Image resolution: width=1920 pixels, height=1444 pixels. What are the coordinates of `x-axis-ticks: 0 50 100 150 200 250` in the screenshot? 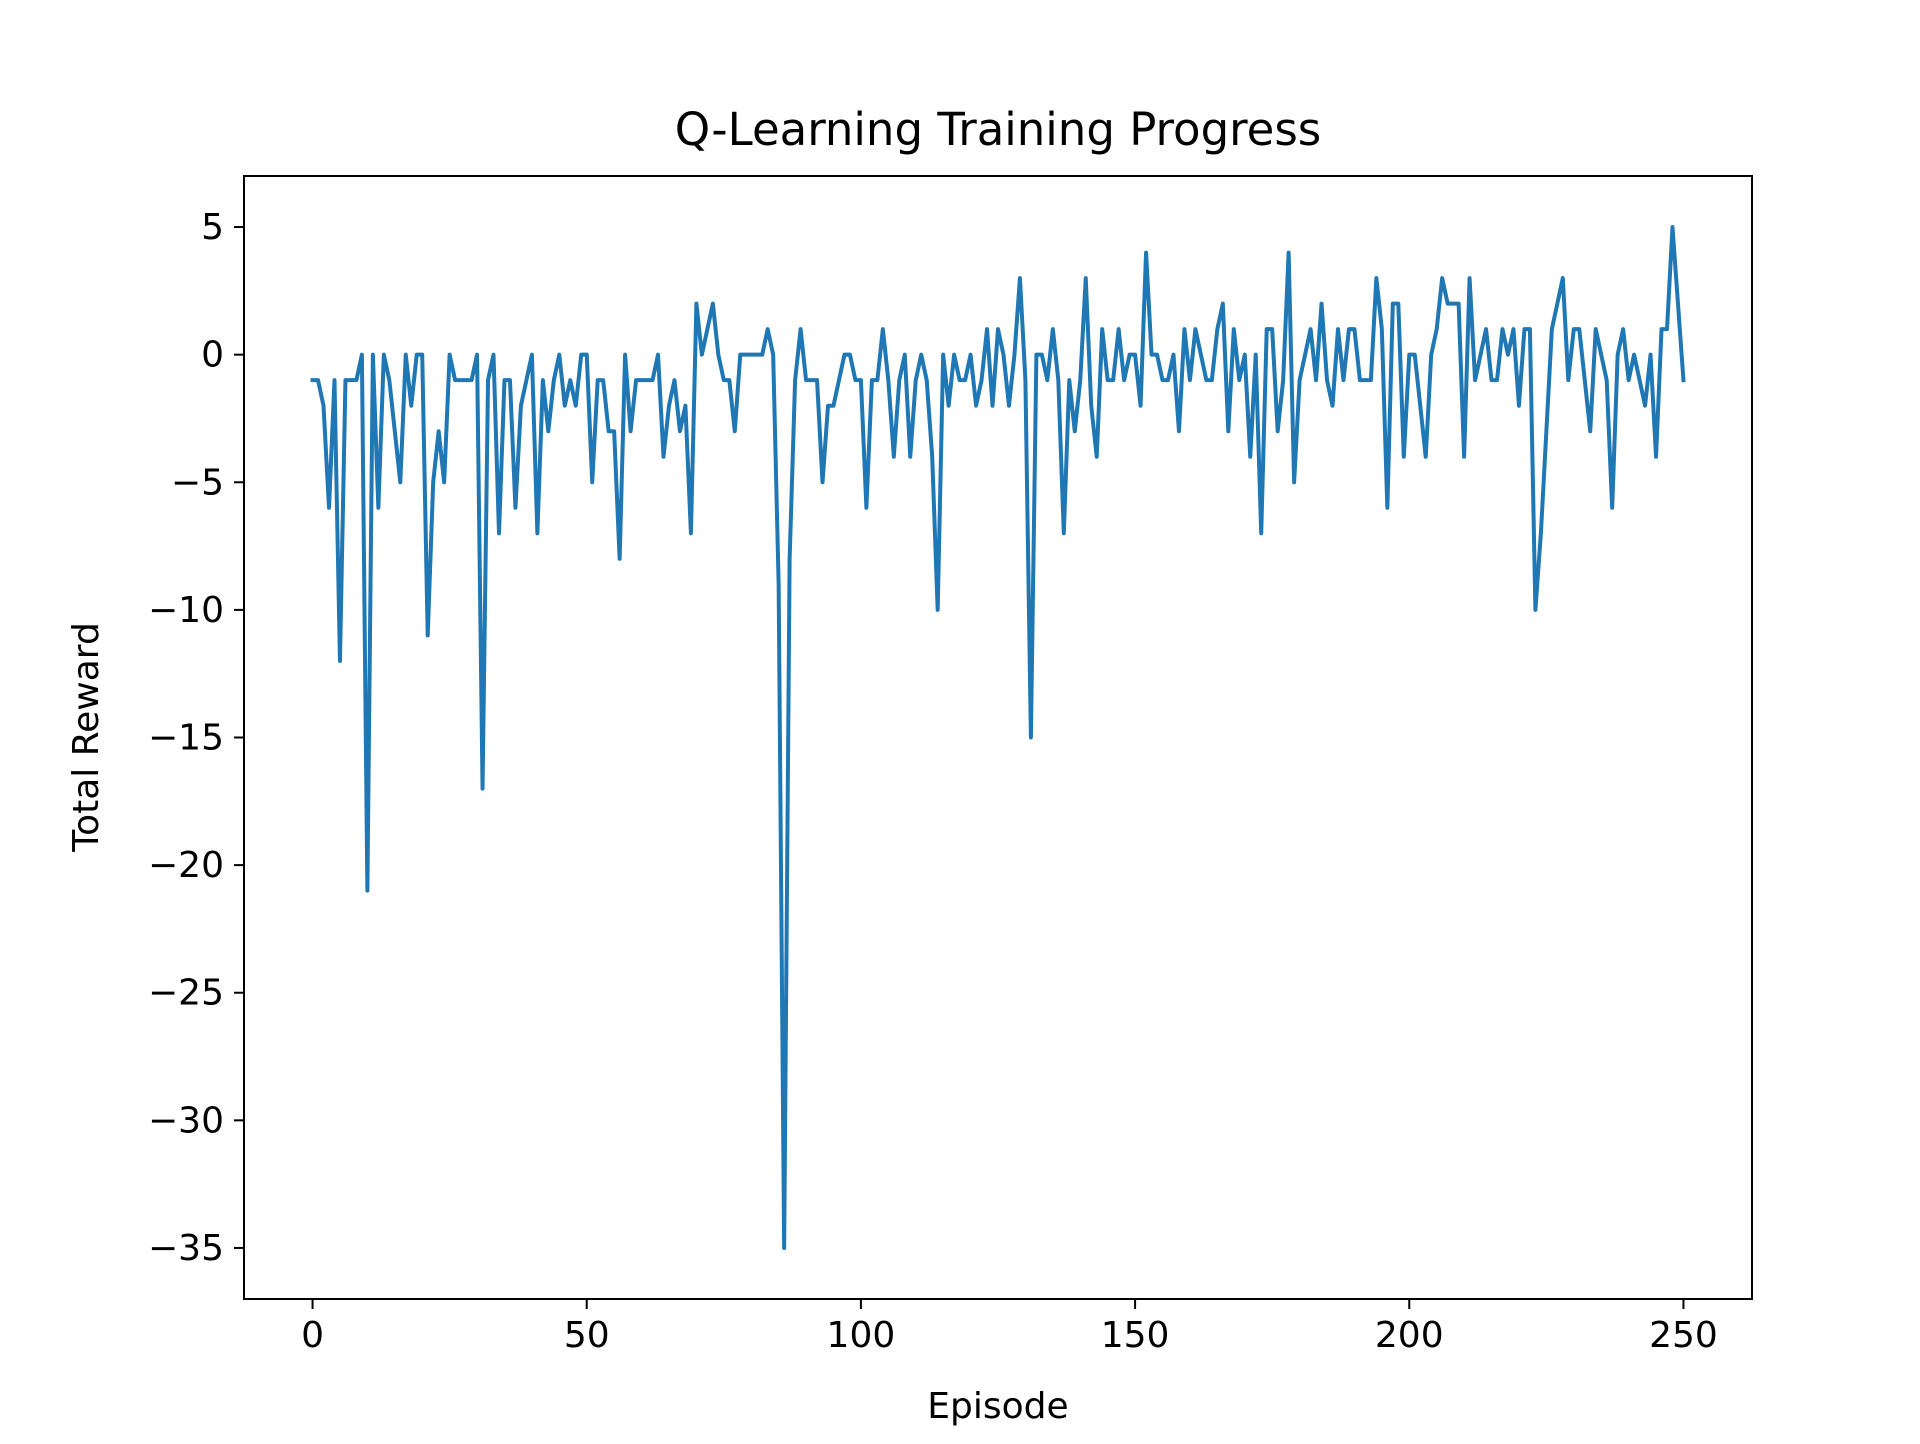 It's located at (1009, 1327).